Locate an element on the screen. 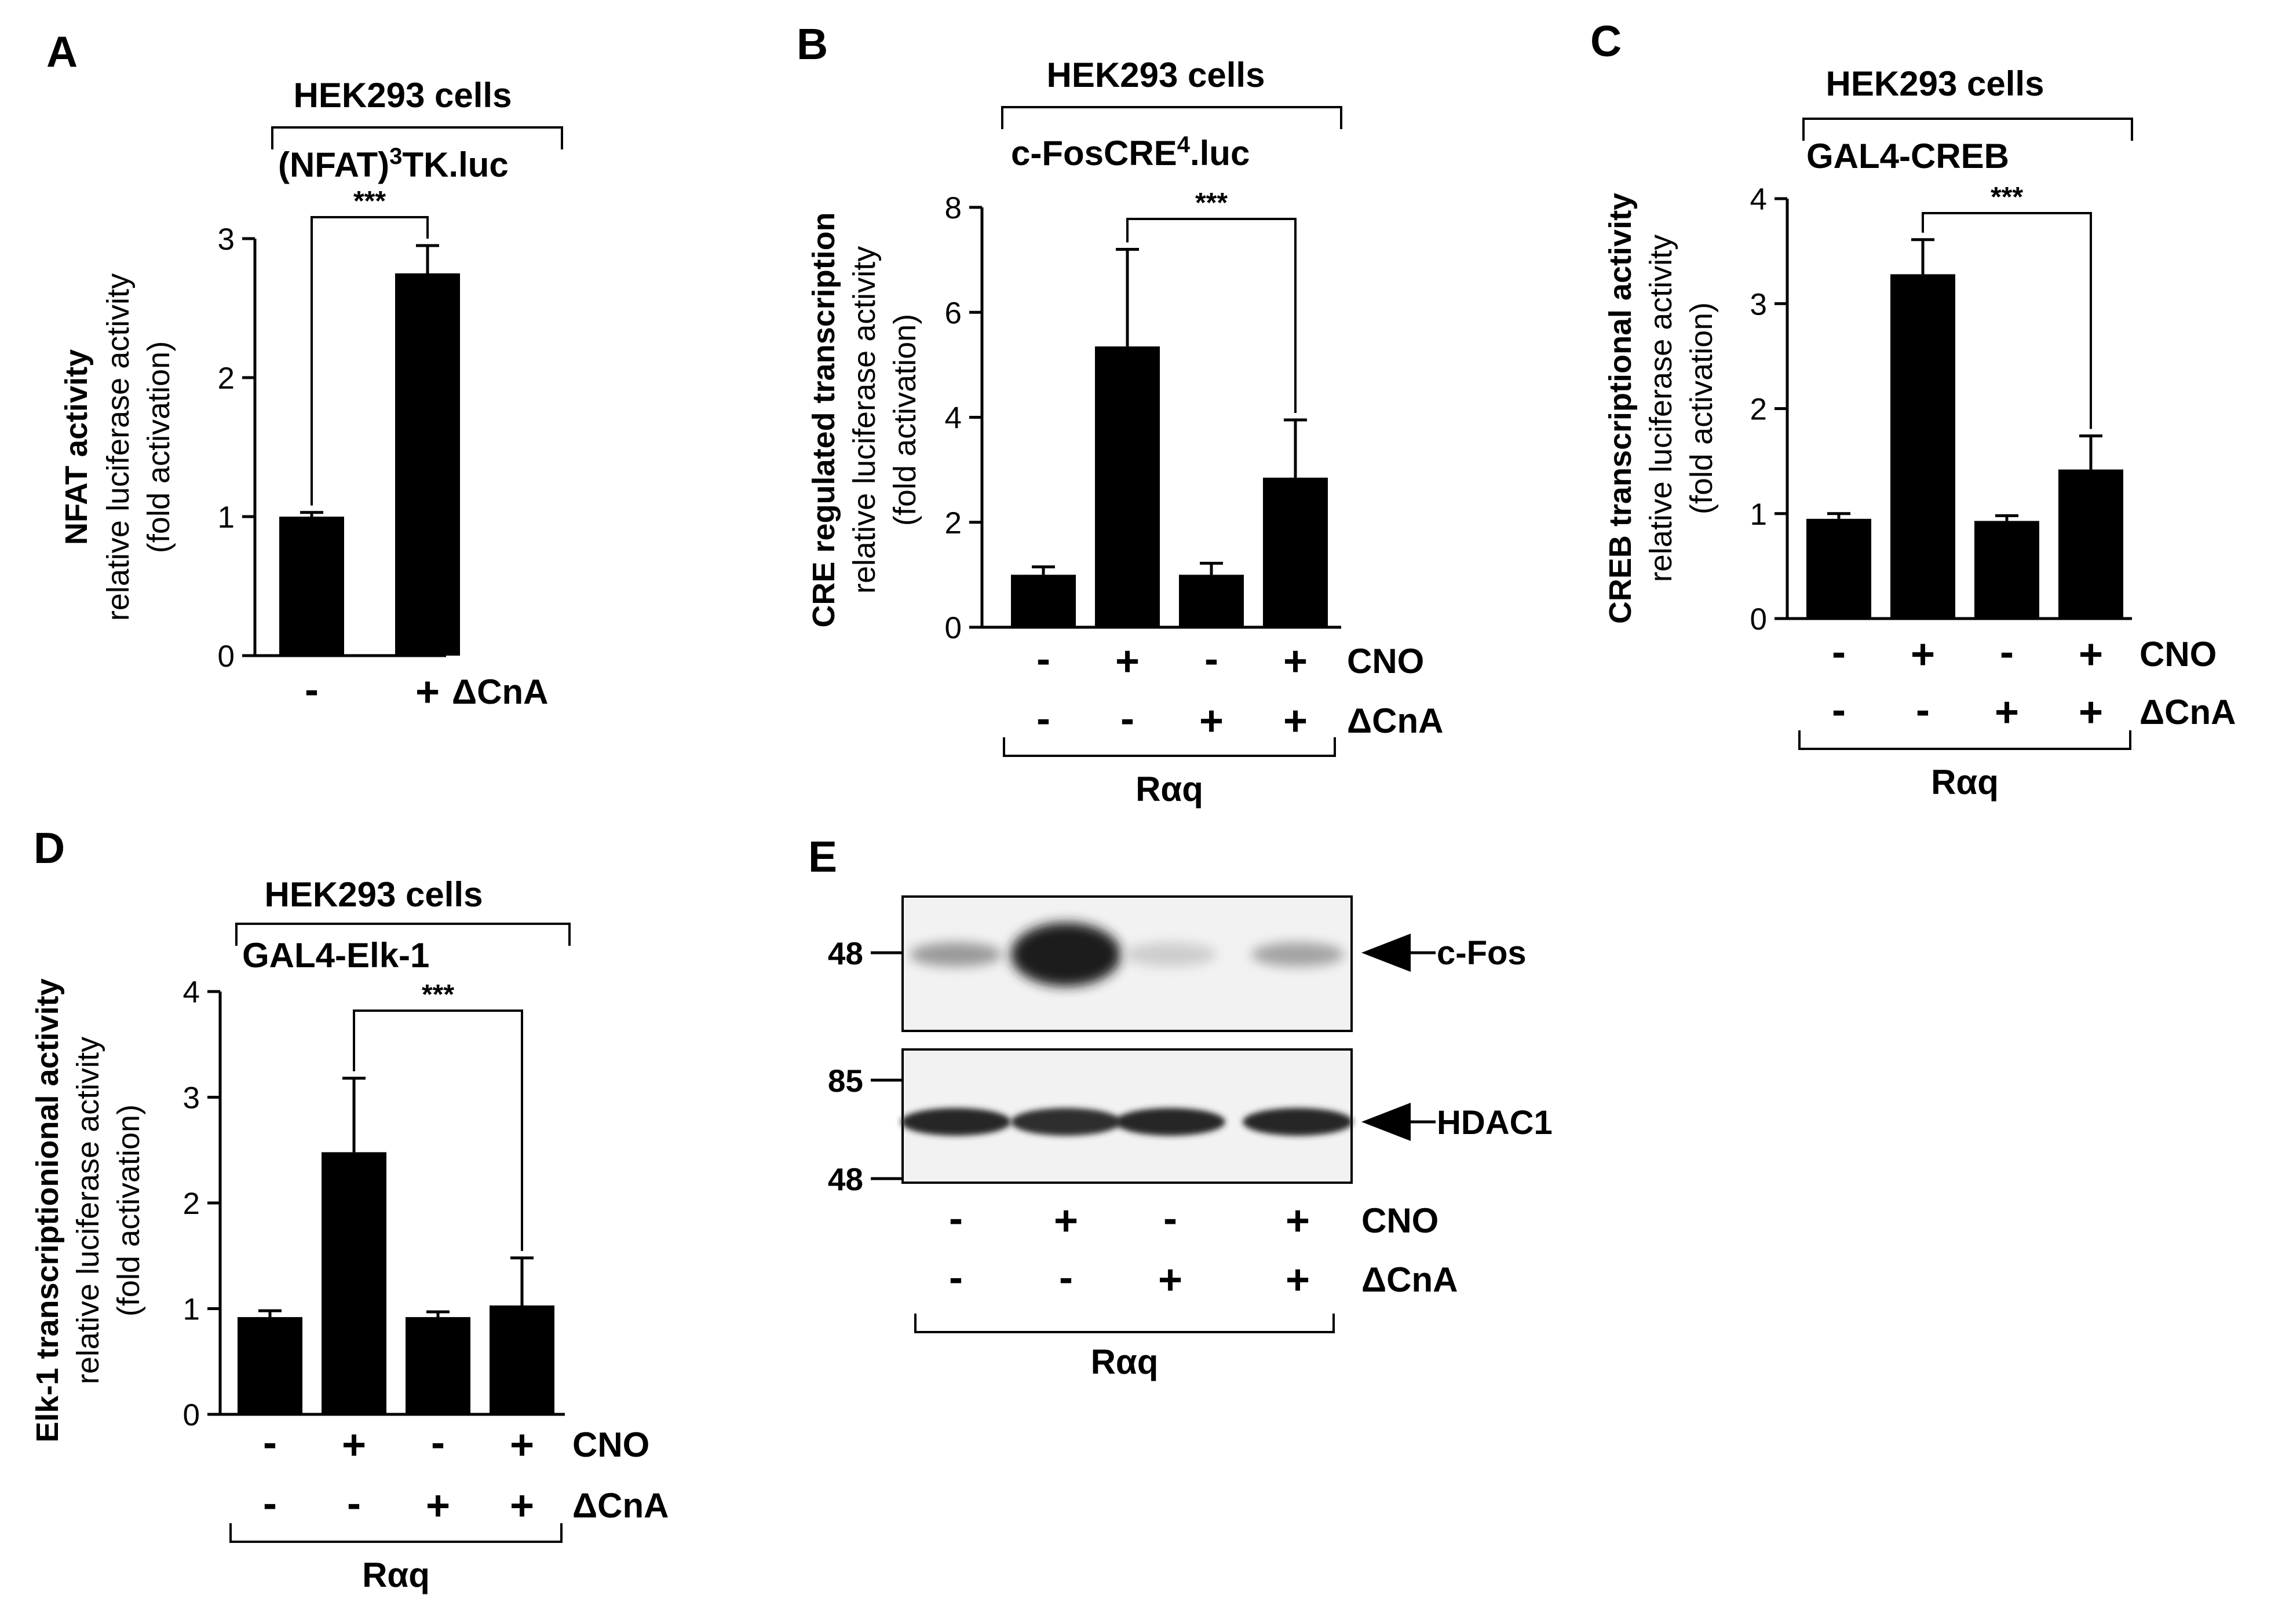 This screenshot has height=1624, width=2271. y-axis-title: Elk-1 transcriptionional activity is located at coordinates (47, 1210).